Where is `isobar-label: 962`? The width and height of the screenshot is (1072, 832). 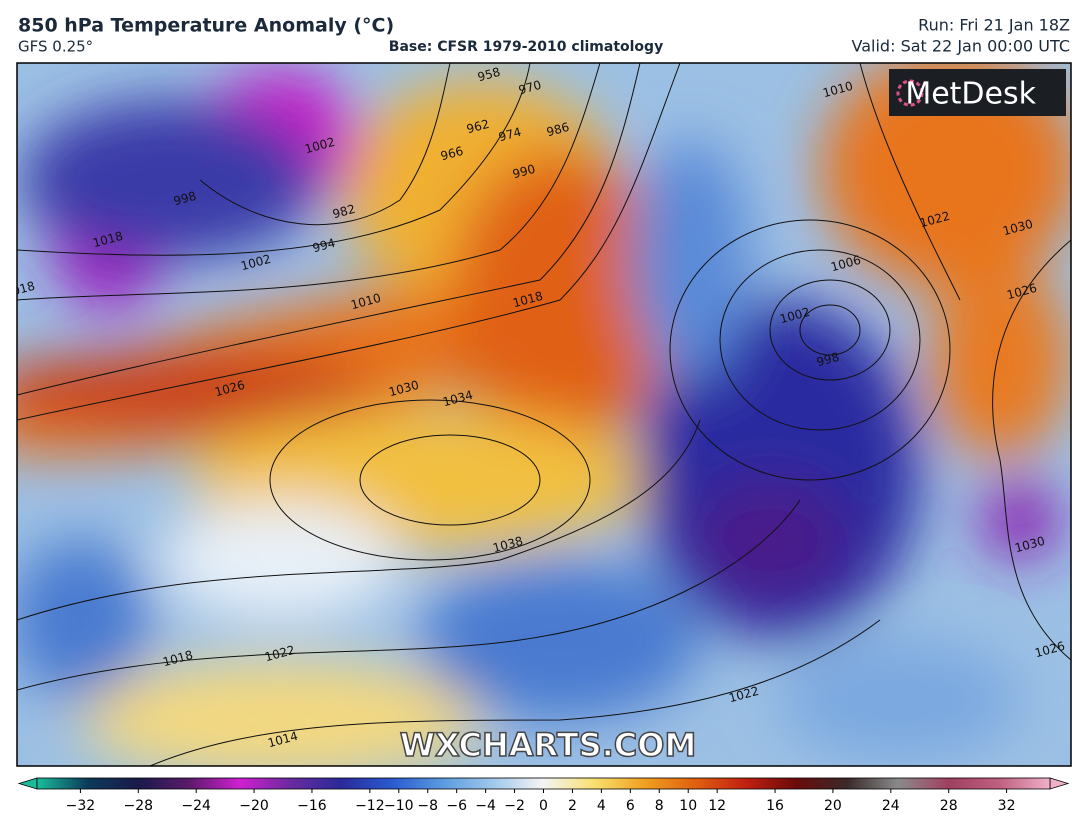
isobar-label: 962 is located at coordinates (478, 126).